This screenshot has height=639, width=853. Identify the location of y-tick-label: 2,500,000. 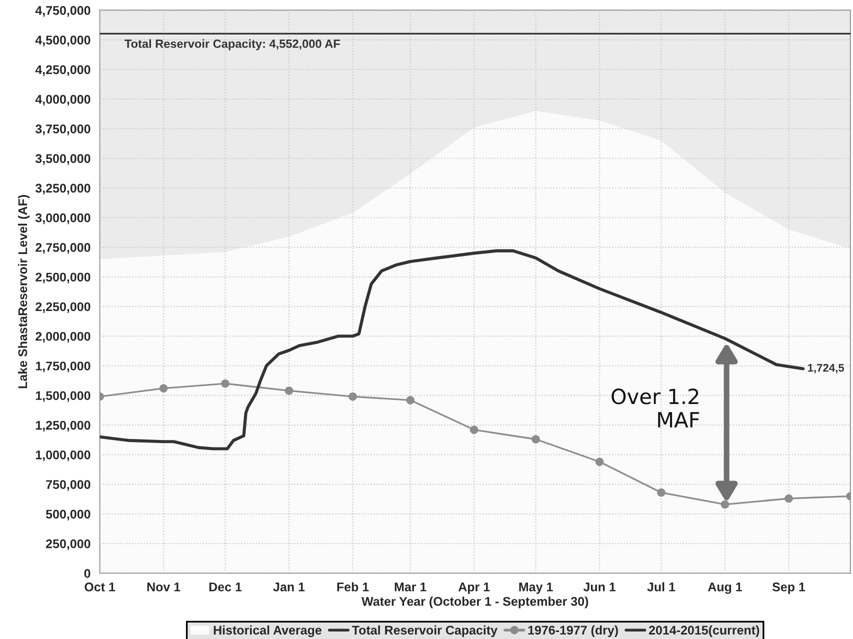
(63, 278).